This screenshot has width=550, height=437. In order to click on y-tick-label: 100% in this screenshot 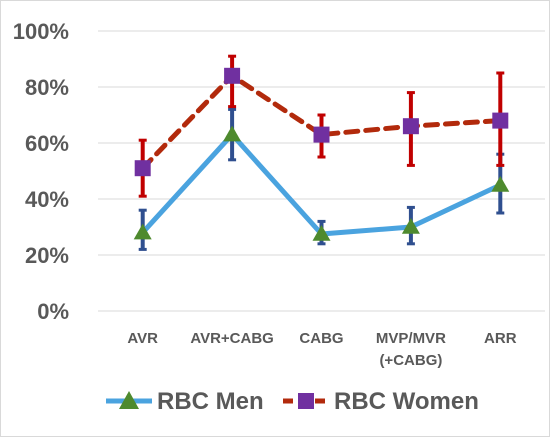, I will do `click(41, 31)`.